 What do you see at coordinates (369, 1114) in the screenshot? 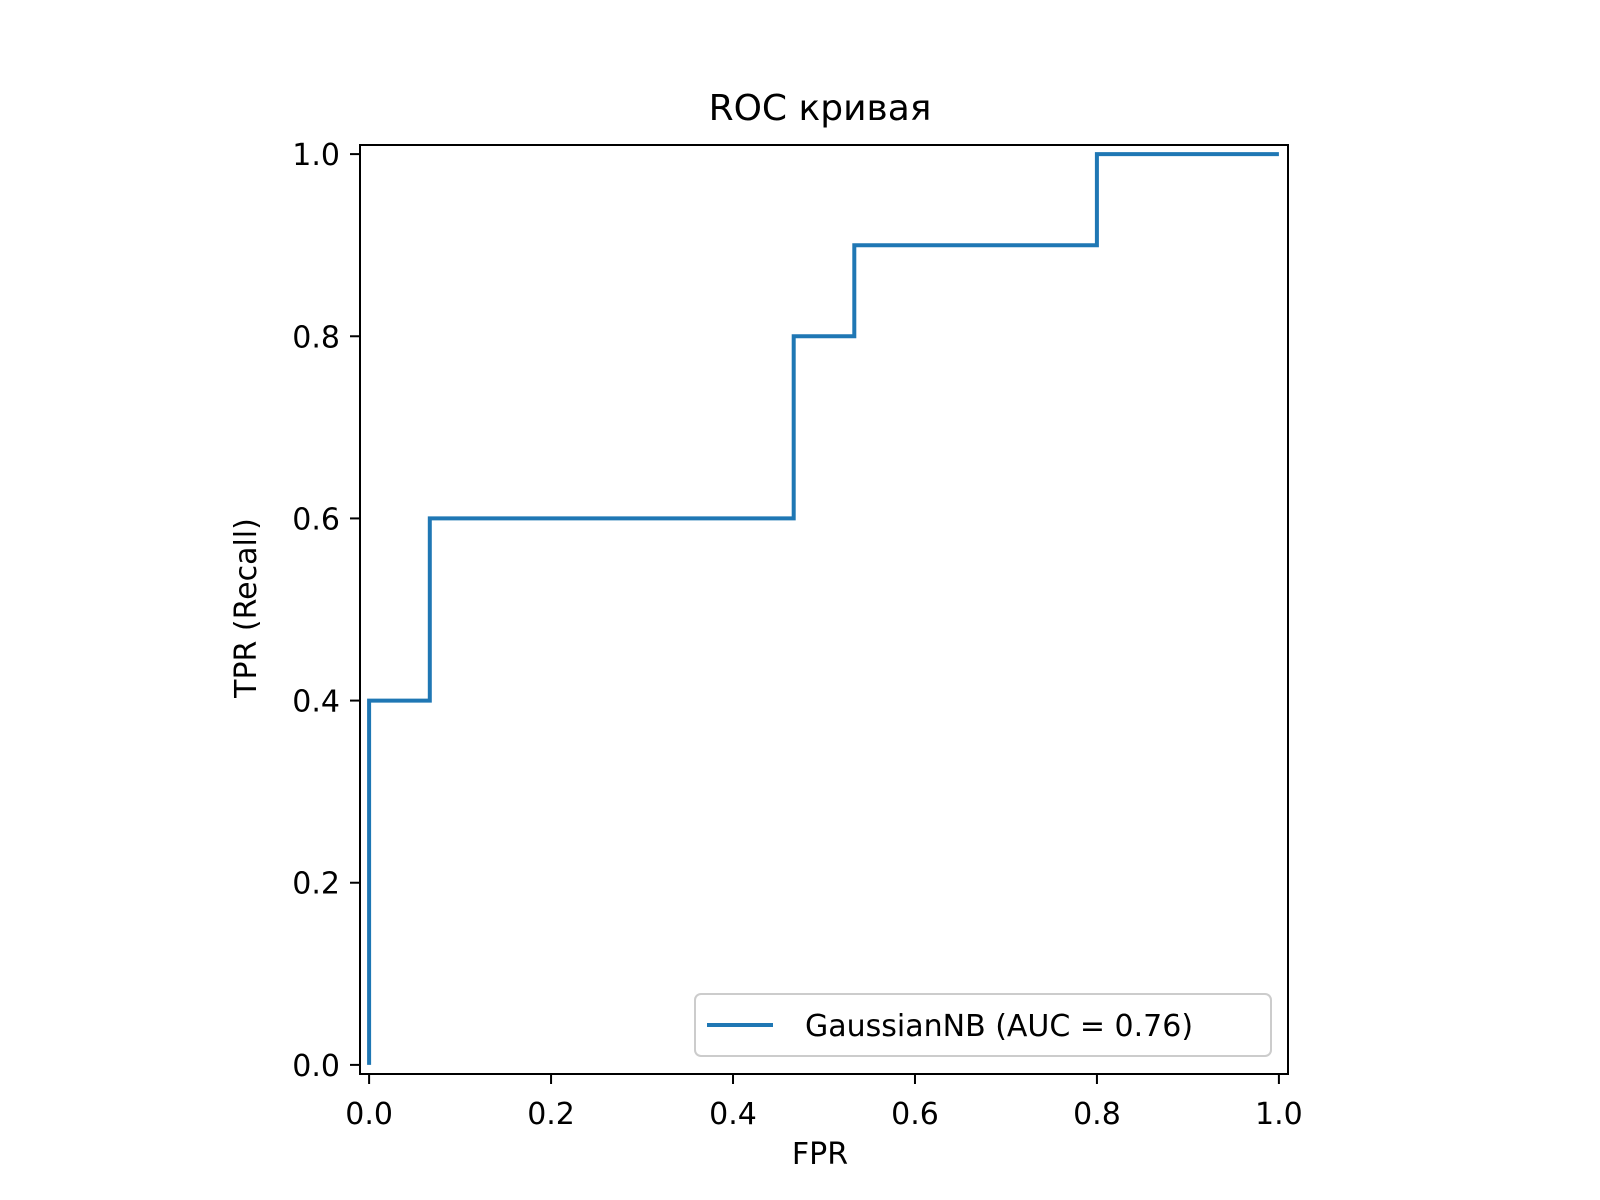
I see `x-tick-label: 0.0` at bounding box center [369, 1114].